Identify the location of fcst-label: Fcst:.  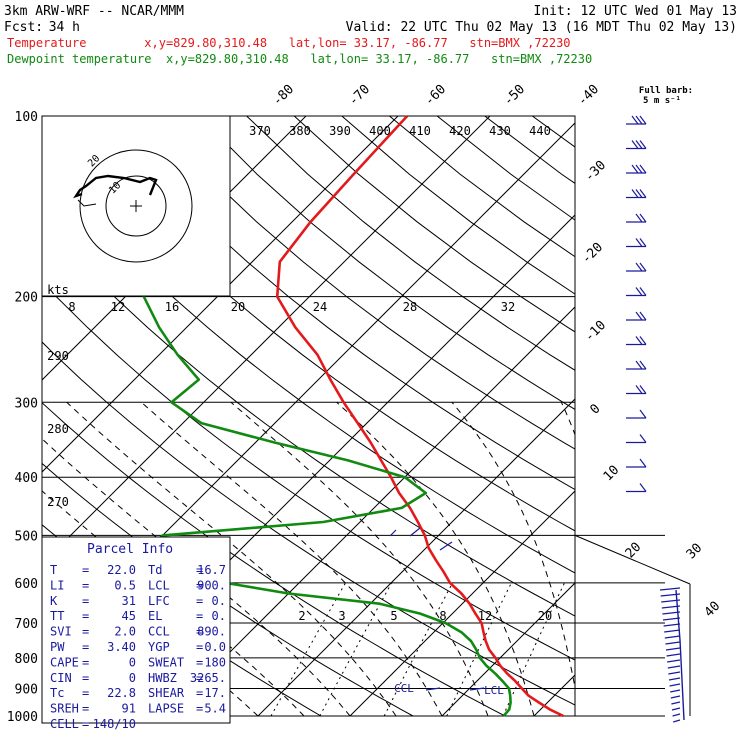
(23, 27).